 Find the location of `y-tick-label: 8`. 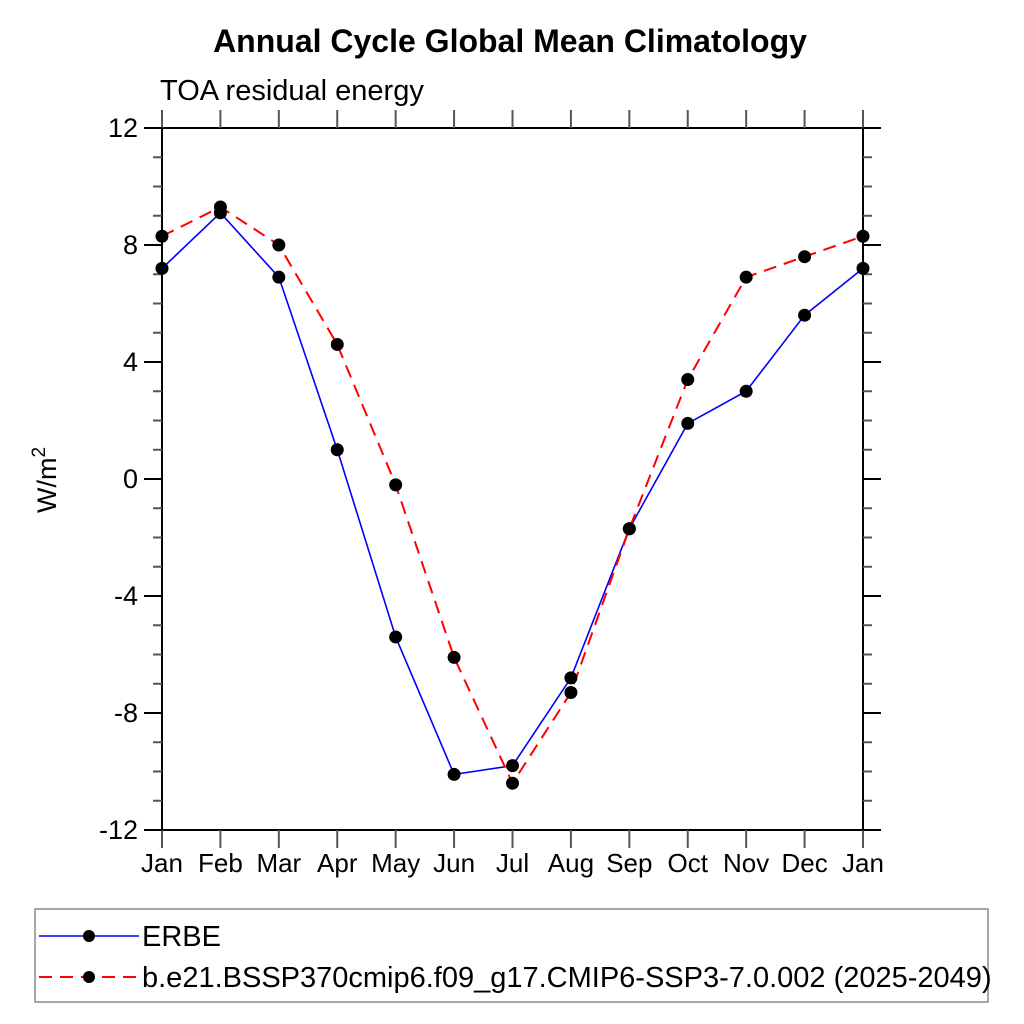

y-tick-label: 8 is located at coordinates (130, 245).